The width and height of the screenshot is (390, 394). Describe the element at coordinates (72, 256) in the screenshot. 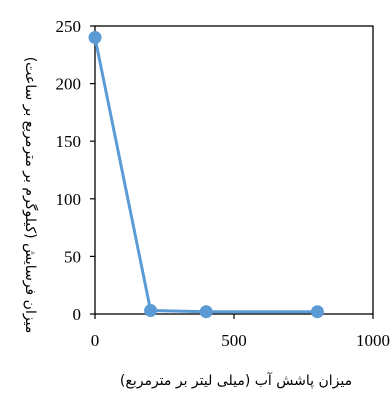

I see `y-tick-label: 50` at that location.